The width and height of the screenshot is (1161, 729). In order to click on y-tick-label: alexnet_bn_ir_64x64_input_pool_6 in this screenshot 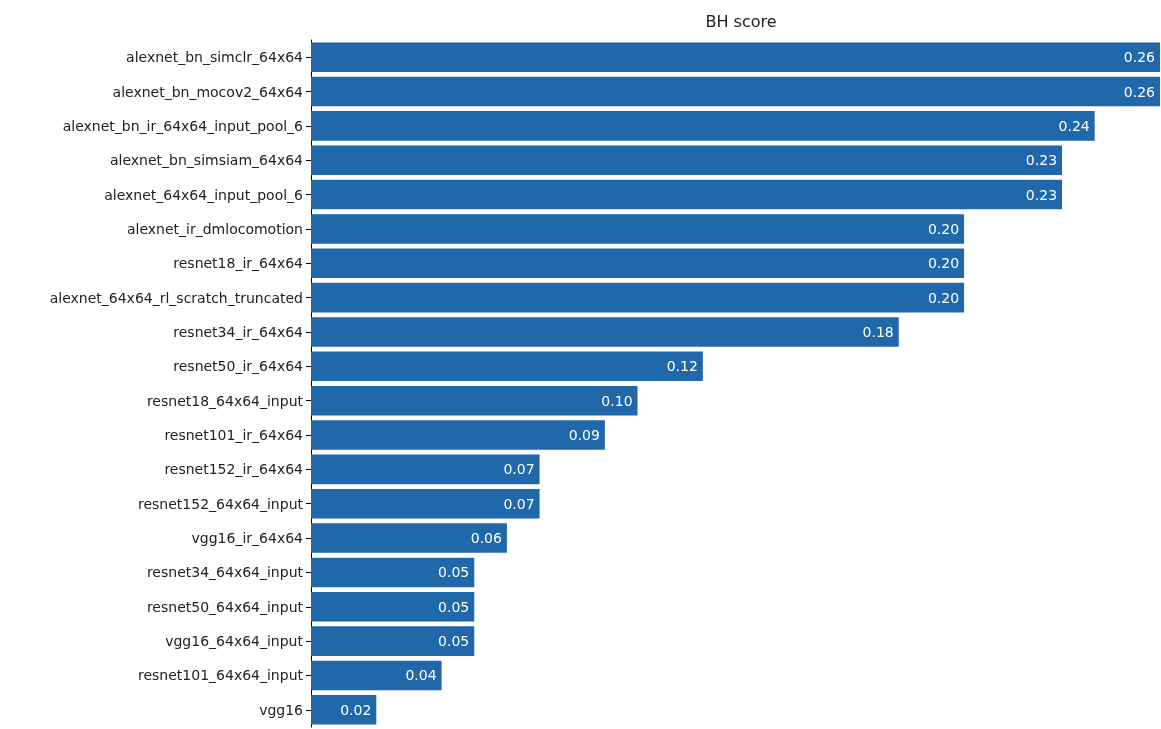, I will do `click(183, 125)`.